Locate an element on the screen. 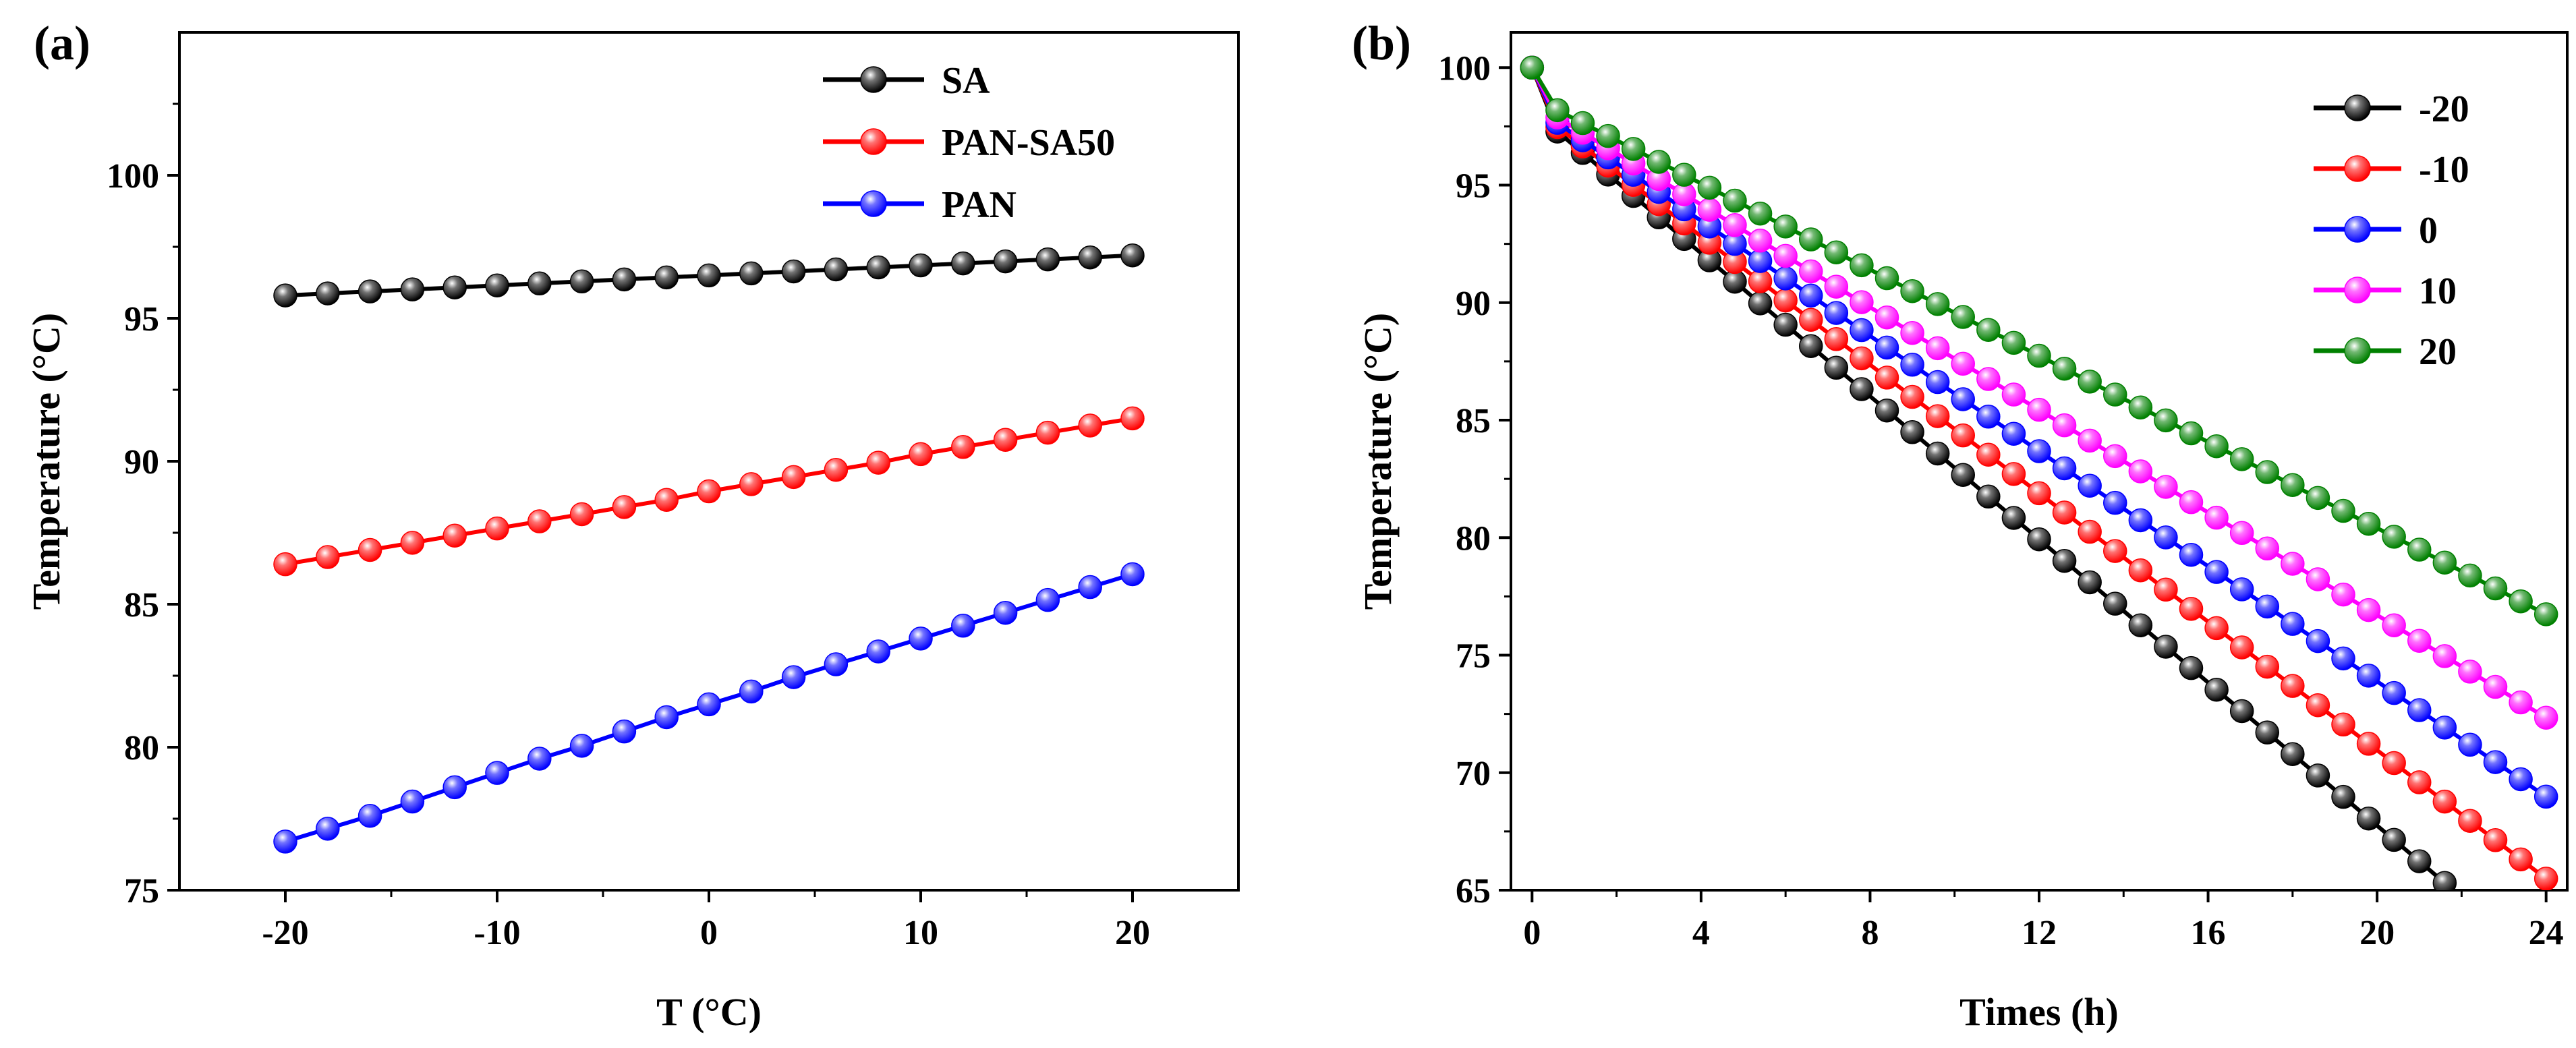  x-tick-label: 24 is located at coordinates (2546, 933).